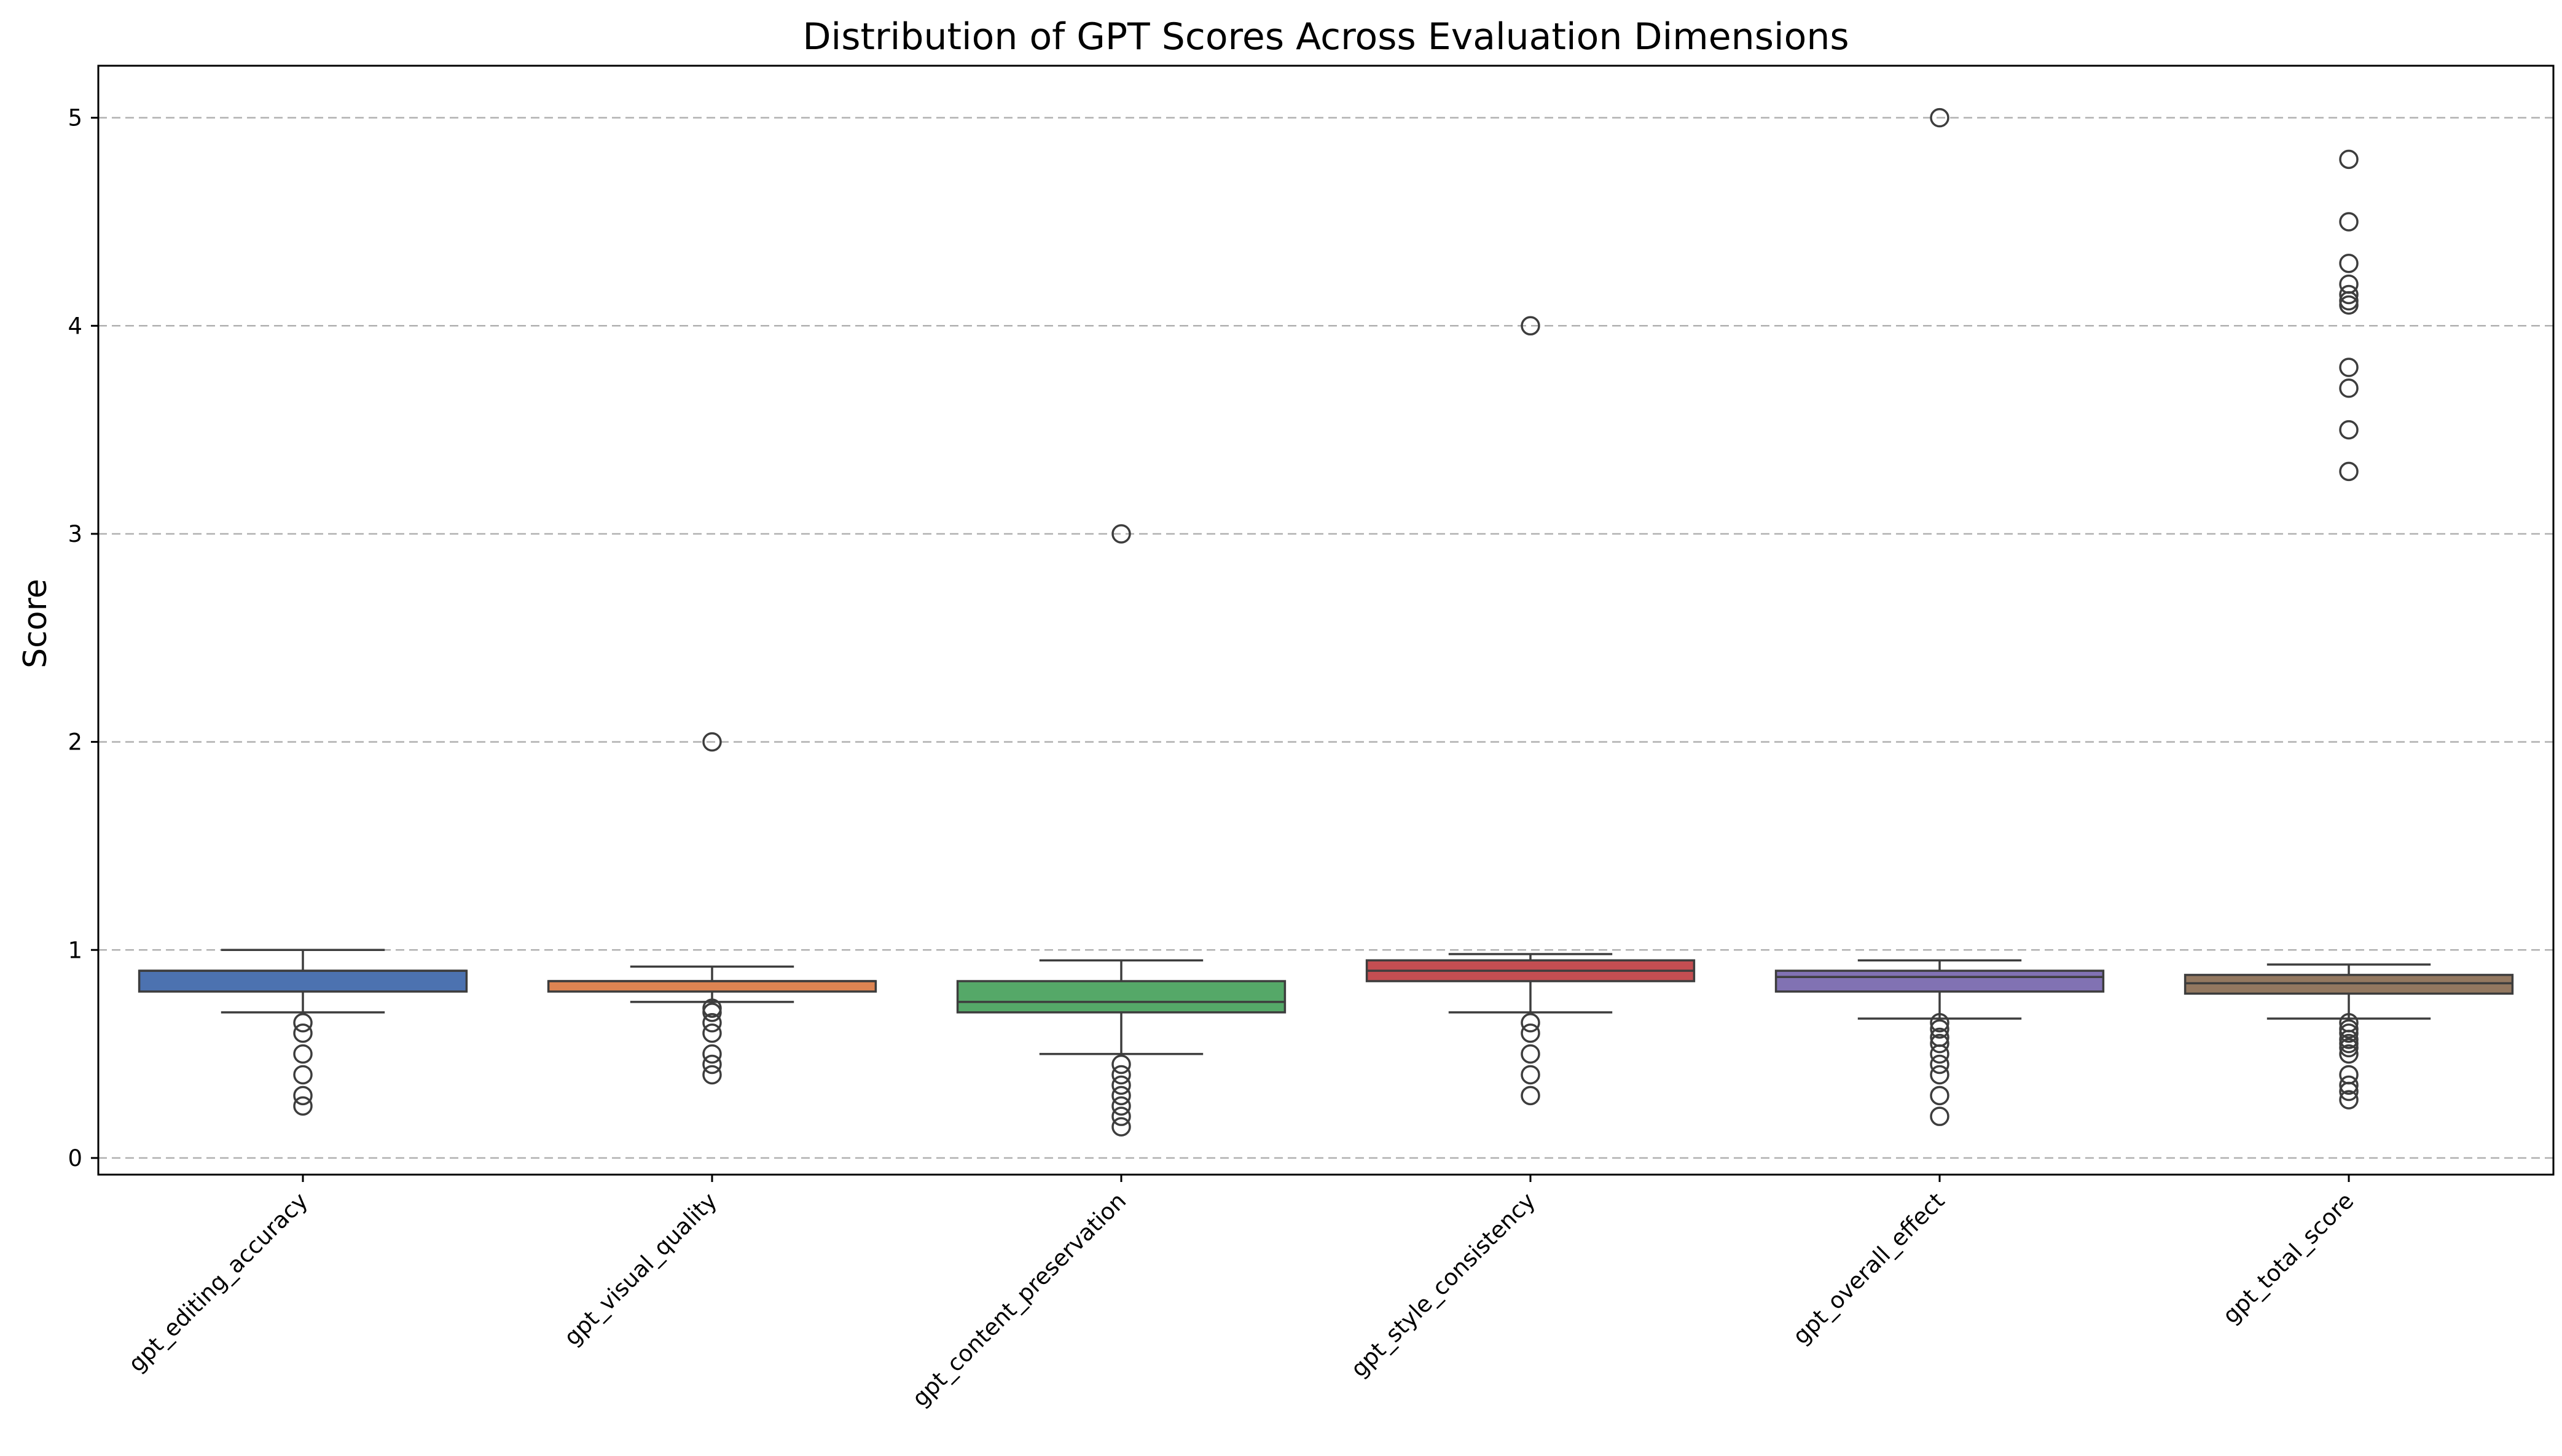  I want to click on y-tick-label: 4, so click(75, 326).